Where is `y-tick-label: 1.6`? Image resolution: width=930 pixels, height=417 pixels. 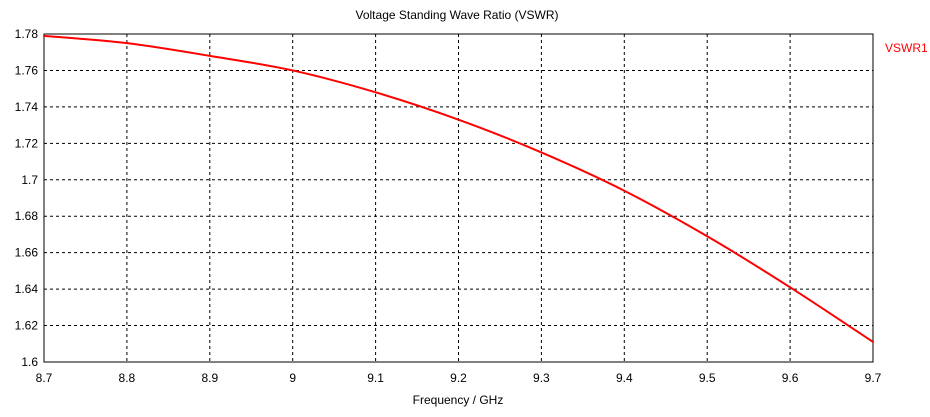 y-tick-label: 1.6 is located at coordinates (29, 362).